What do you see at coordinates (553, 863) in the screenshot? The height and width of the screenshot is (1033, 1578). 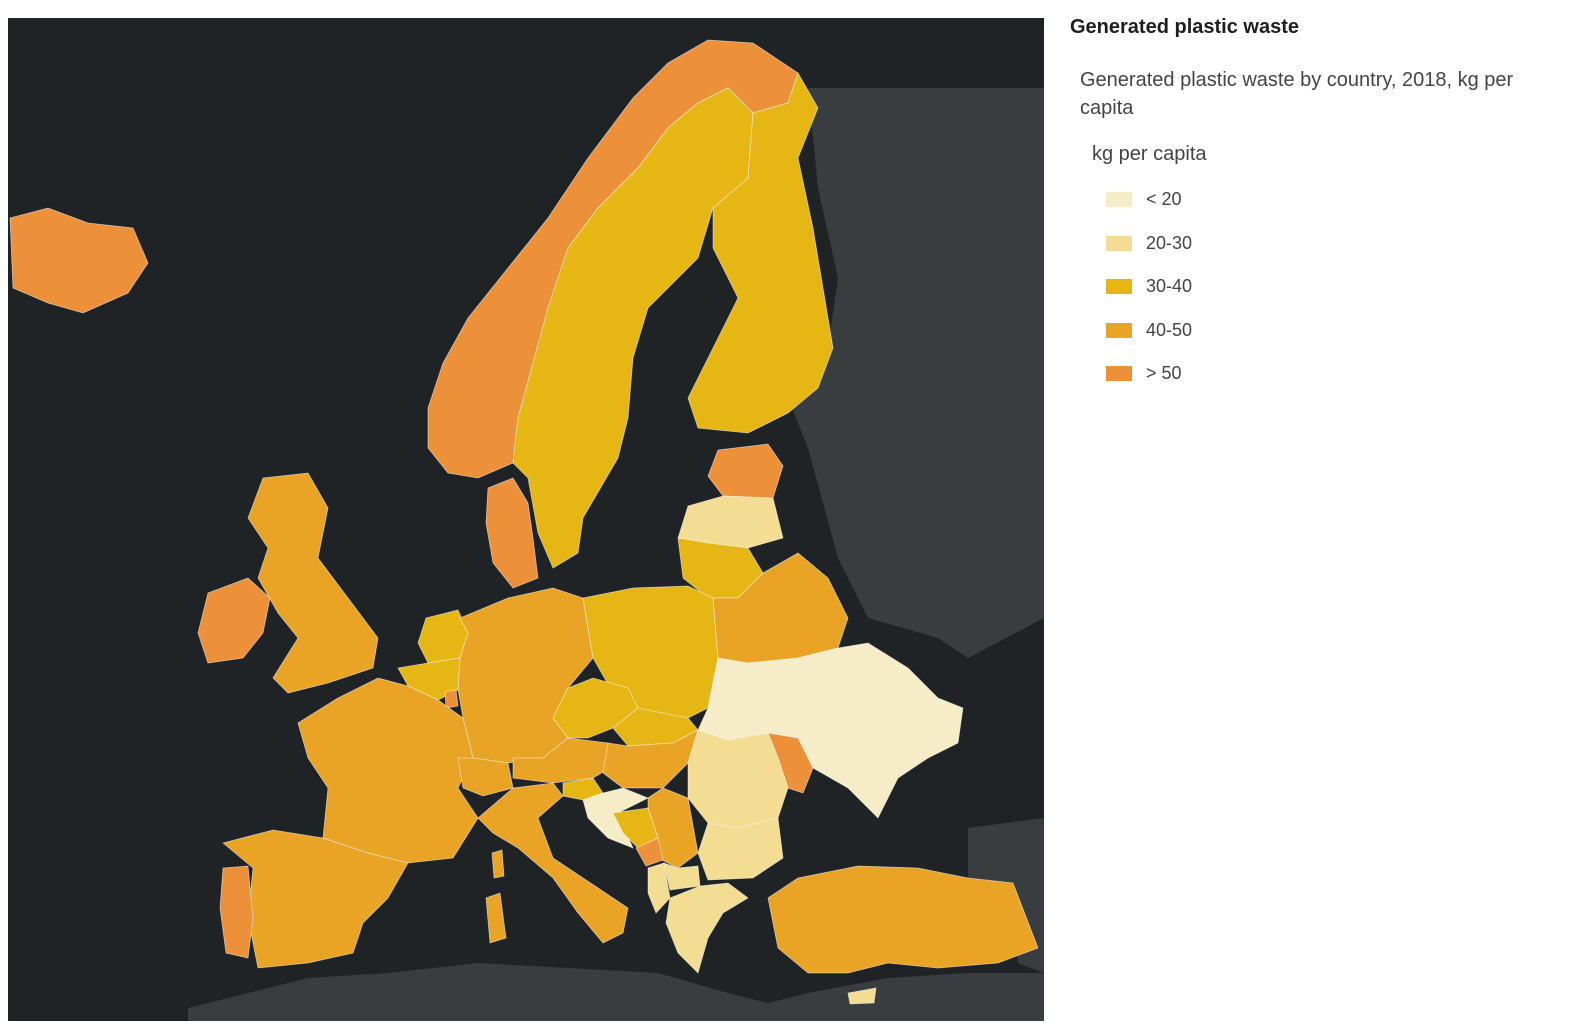 I see `region-italy` at bounding box center [553, 863].